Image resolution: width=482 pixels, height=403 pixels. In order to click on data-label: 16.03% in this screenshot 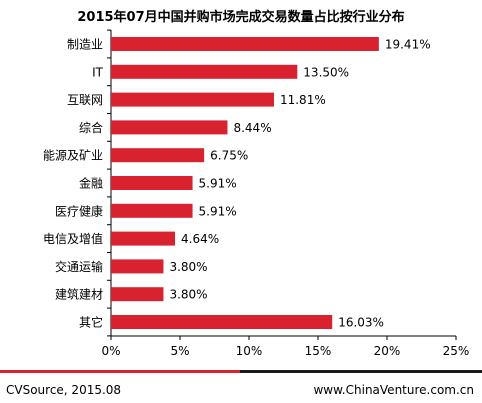, I will do `click(361, 323)`.